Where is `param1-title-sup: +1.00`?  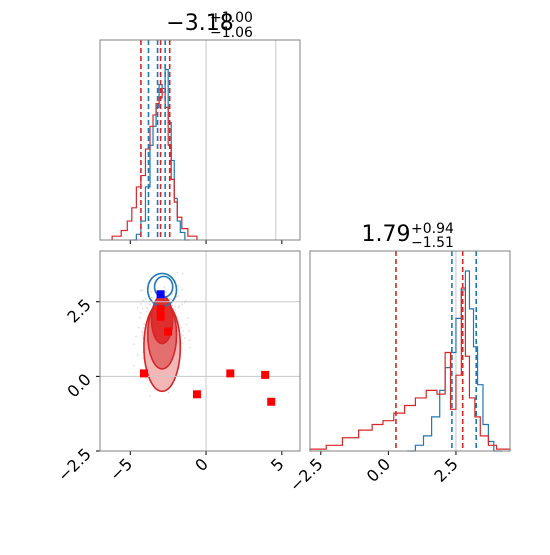 param1-title-sup: +1.00 is located at coordinates (231, 18).